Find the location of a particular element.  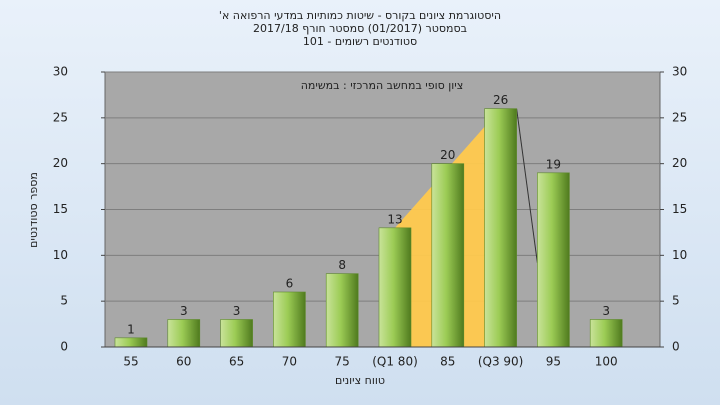

x-tick-label: 75 is located at coordinates (342, 362).